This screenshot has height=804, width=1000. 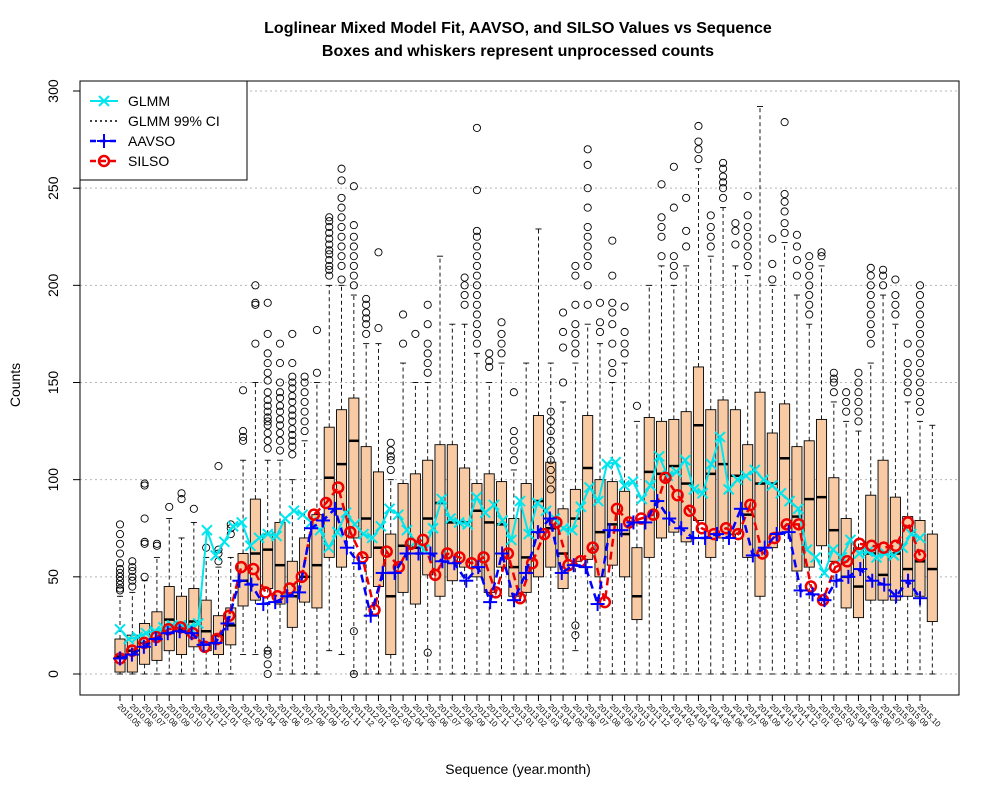 I want to click on box-undefined, so click(x=932, y=549).